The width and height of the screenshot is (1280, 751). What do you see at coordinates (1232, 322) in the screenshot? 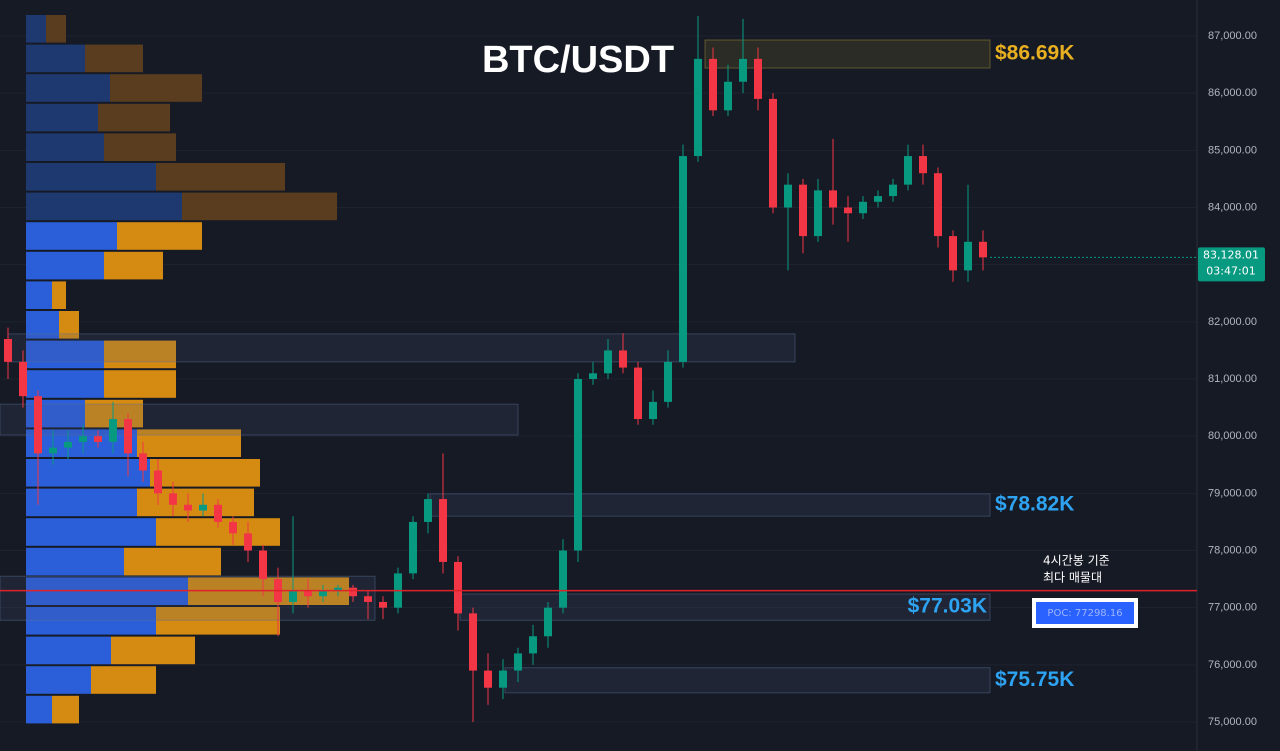
I see `y-tick-label: 82,000.00` at bounding box center [1232, 322].